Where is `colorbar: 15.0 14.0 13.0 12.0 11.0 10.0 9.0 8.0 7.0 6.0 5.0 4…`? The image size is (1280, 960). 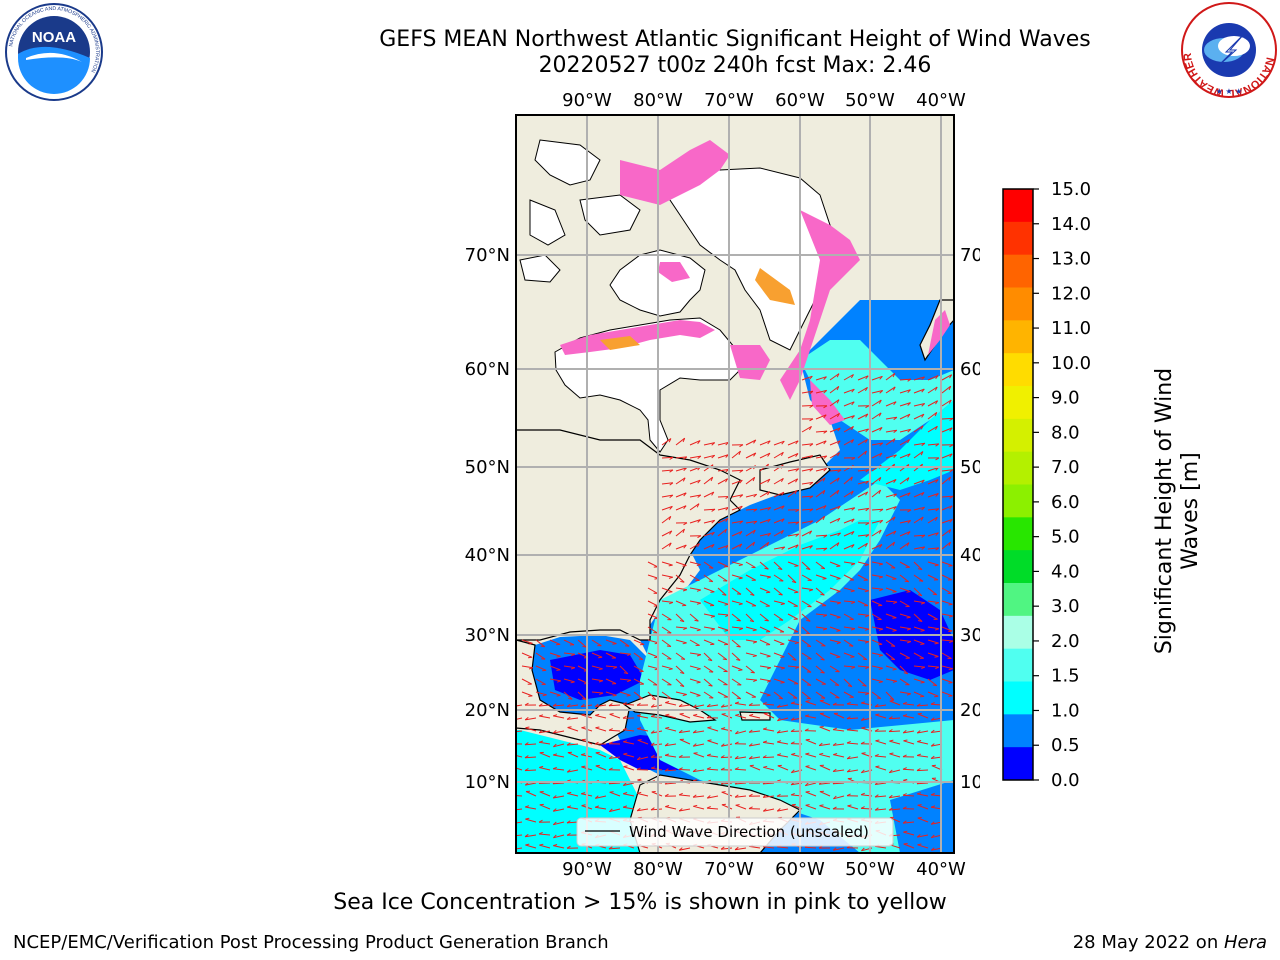 colorbar: 15.0 14.0 13.0 12.0 11.0 10.0 9.0 8.0 7.0 6.0 5.0 4… is located at coordinates (1046, 484).